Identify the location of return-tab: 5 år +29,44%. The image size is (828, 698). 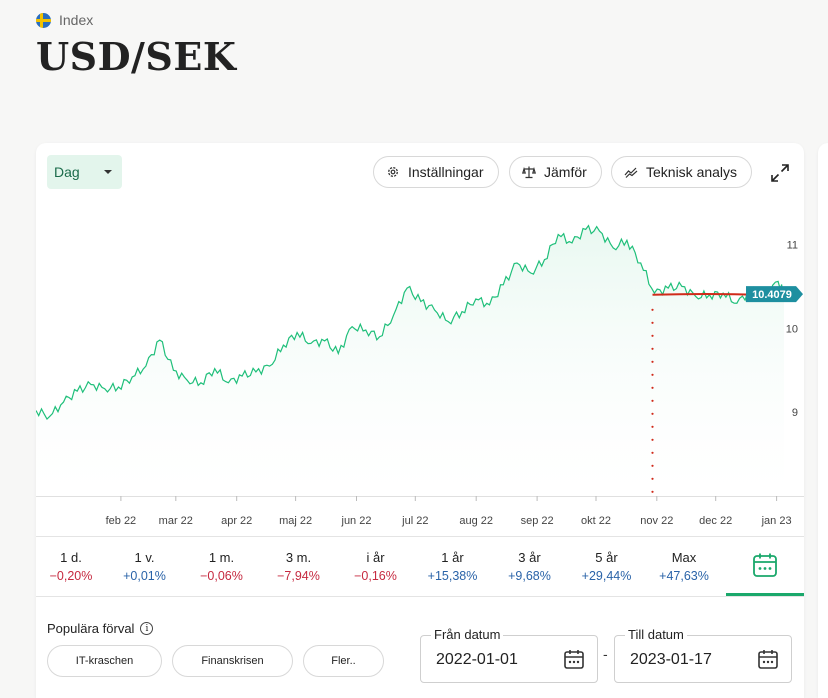
(606, 566).